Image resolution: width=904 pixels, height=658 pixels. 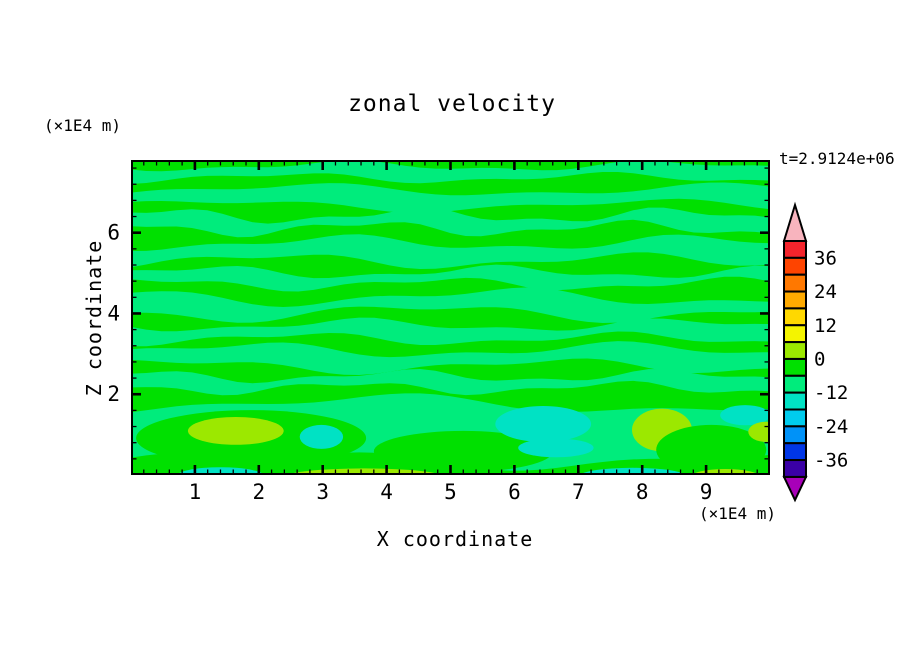 What do you see at coordinates (455, 539) in the screenshot?
I see `x-axis-title: X coordinate` at bounding box center [455, 539].